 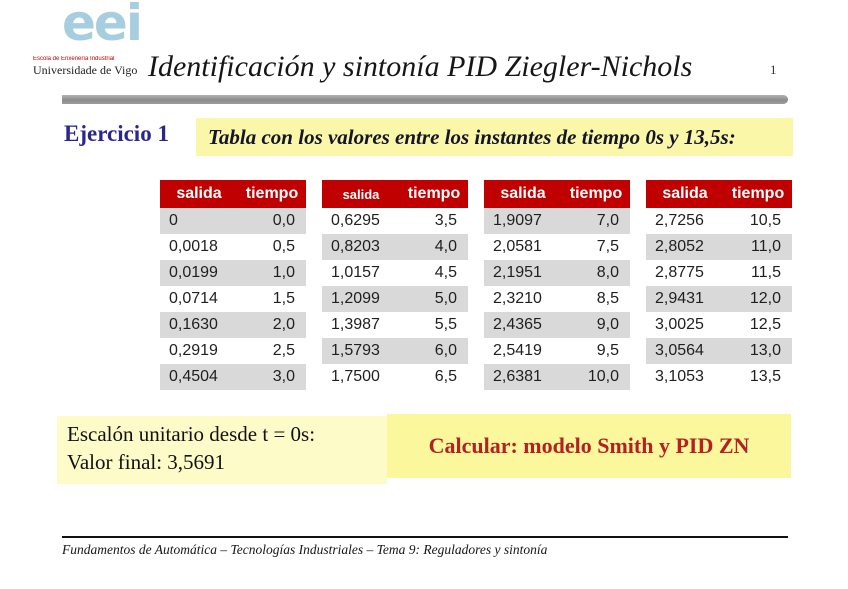 What do you see at coordinates (765, 220) in the screenshot?
I see `tiempo-cell: 10,5` at bounding box center [765, 220].